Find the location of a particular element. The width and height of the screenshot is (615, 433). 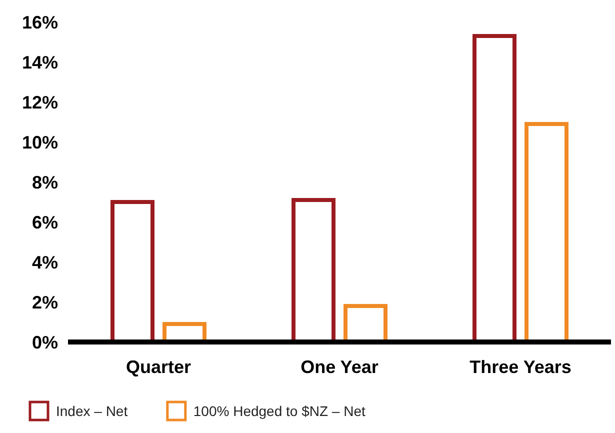

x-tick-label: One Year is located at coordinates (339, 367).